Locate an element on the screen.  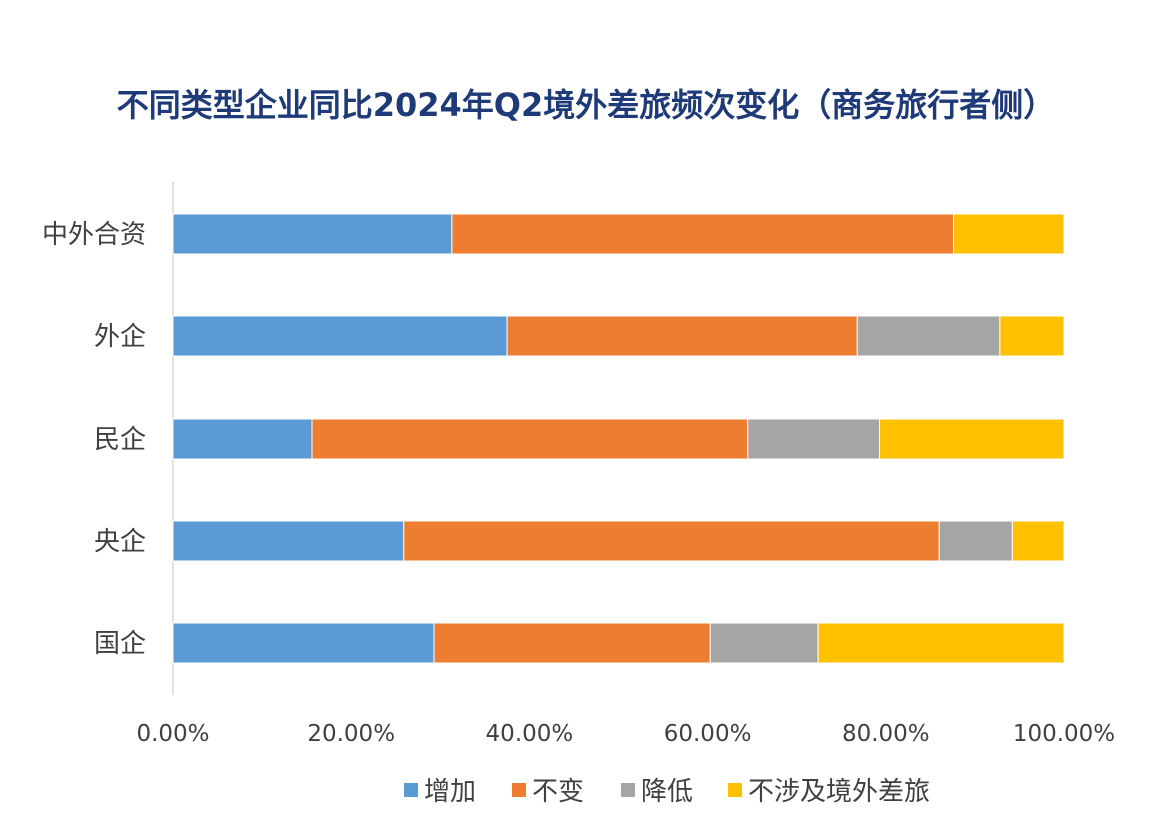
x-tick-label: 20.00% is located at coordinates (351, 734).